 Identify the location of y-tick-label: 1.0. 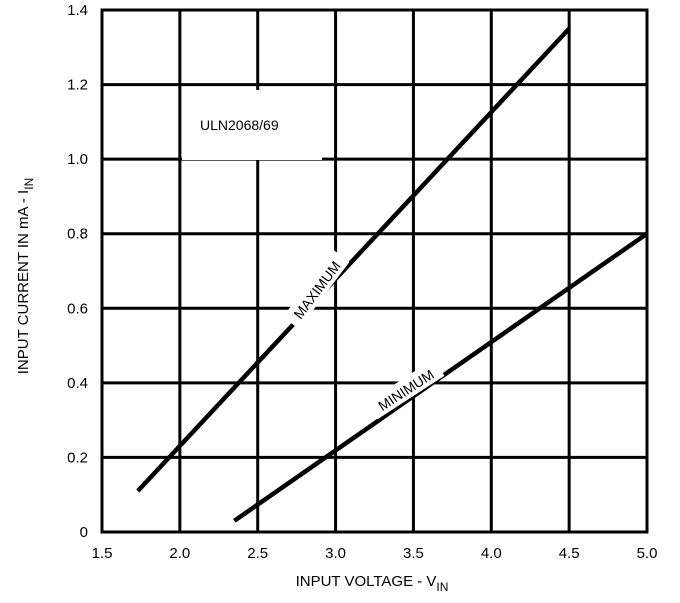
(77, 159).